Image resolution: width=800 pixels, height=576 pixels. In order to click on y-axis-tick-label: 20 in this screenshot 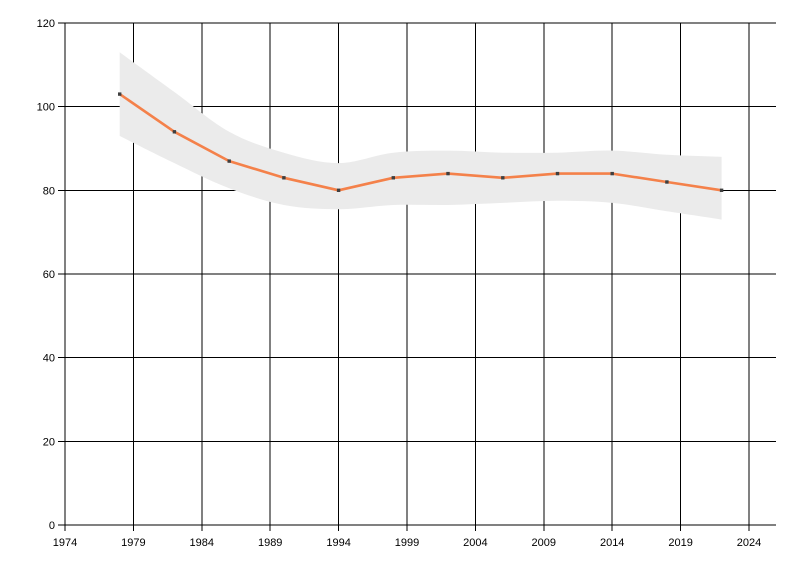, I will do `click(49, 442)`.